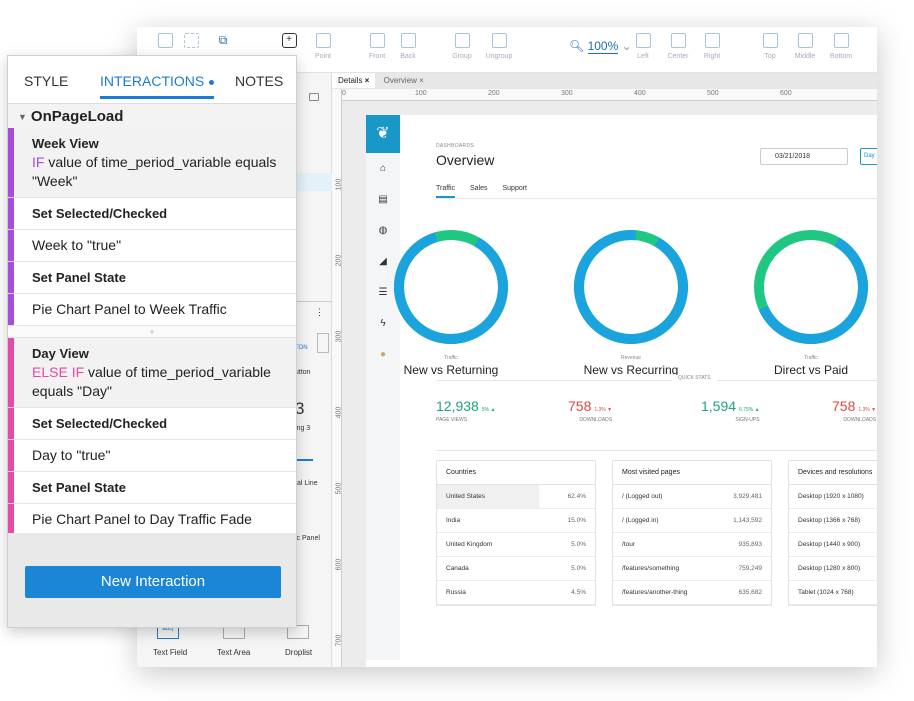 The width and height of the screenshot is (914, 701). Describe the element at coordinates (403, 80) in the screenshot. I see `tab-overview: Overview ×` at that location.